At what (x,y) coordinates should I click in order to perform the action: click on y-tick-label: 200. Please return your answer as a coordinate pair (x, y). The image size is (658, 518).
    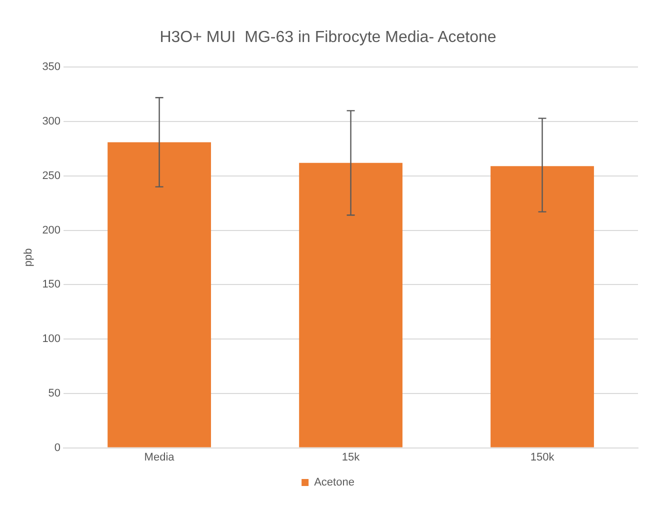
    Looking at the image, I should click on (51, 230).